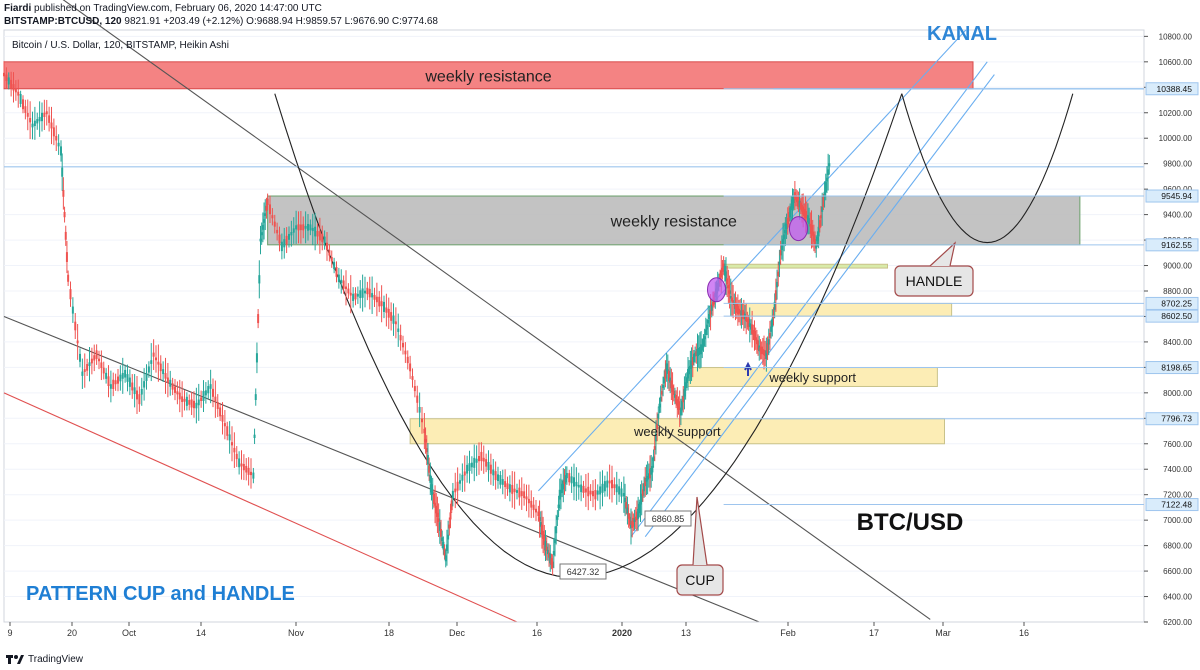  I want to click on price-callout-box, so click(668, 518).